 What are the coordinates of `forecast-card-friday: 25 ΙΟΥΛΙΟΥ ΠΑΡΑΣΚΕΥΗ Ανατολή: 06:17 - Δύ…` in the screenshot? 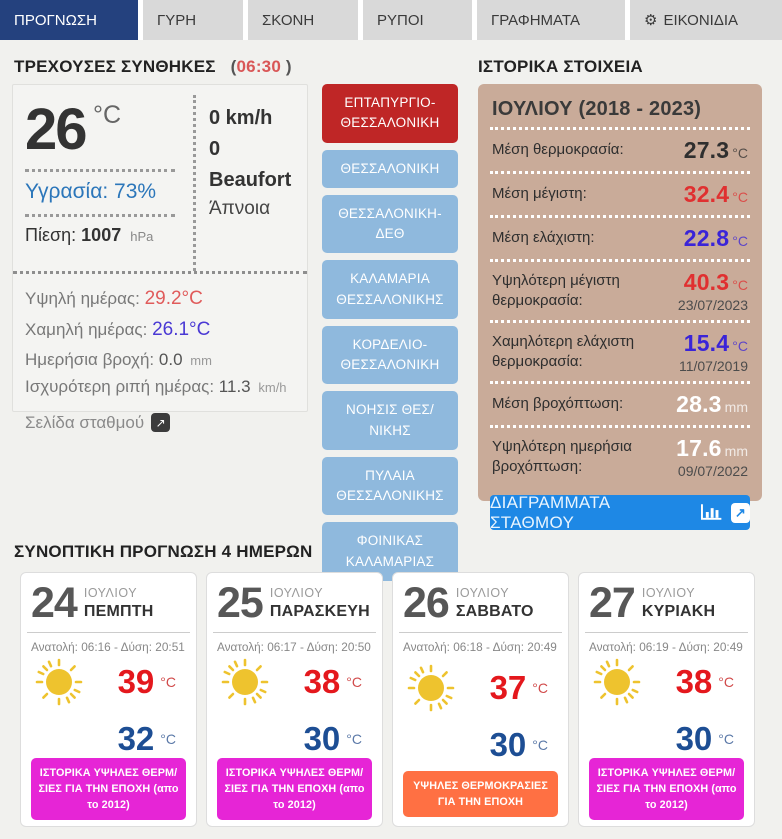 It's located at (294, 699).